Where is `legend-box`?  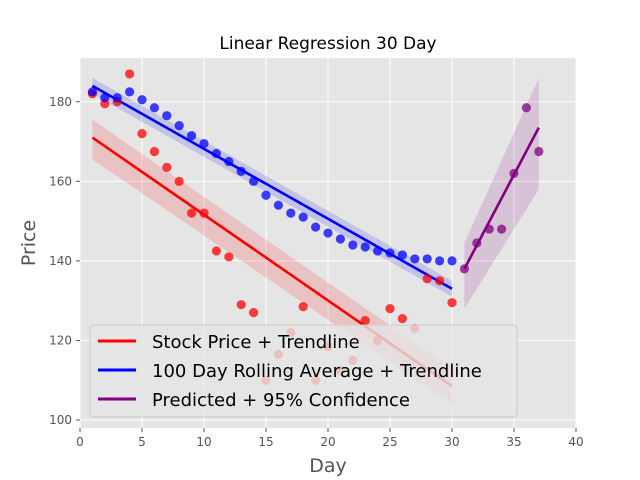
legend-box is located at coordinates (303, 371).